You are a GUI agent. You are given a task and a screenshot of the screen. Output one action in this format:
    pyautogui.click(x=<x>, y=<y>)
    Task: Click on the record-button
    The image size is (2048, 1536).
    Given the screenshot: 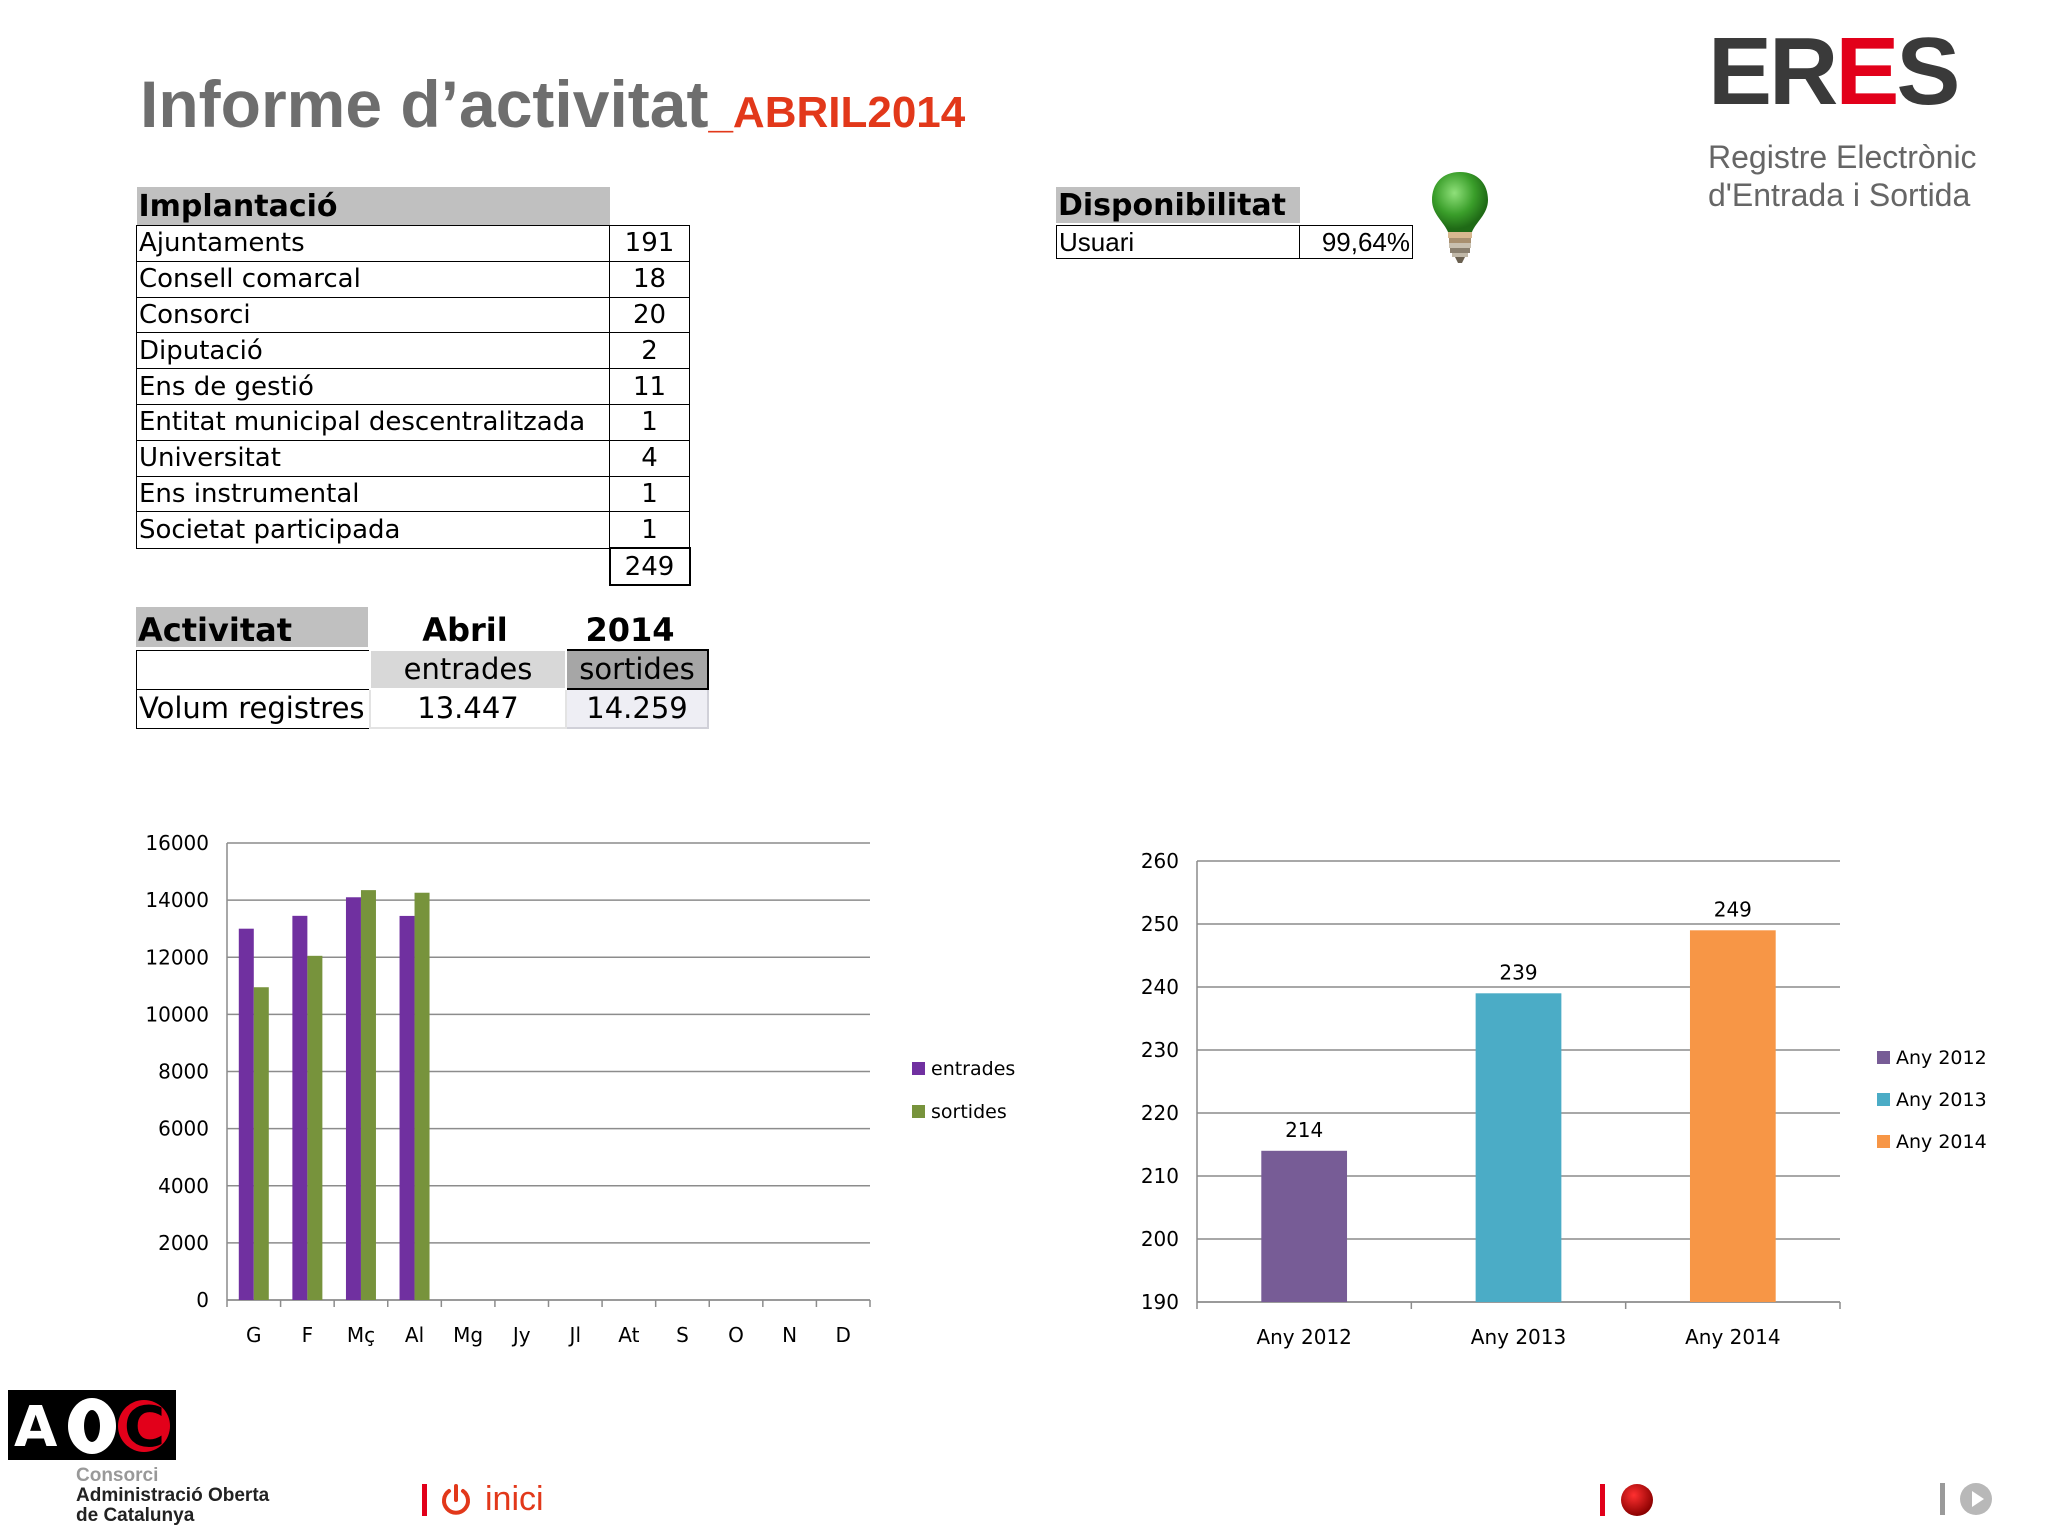 What is the action you would take?
    pyautogui.click(x=1627, y=1500)
    